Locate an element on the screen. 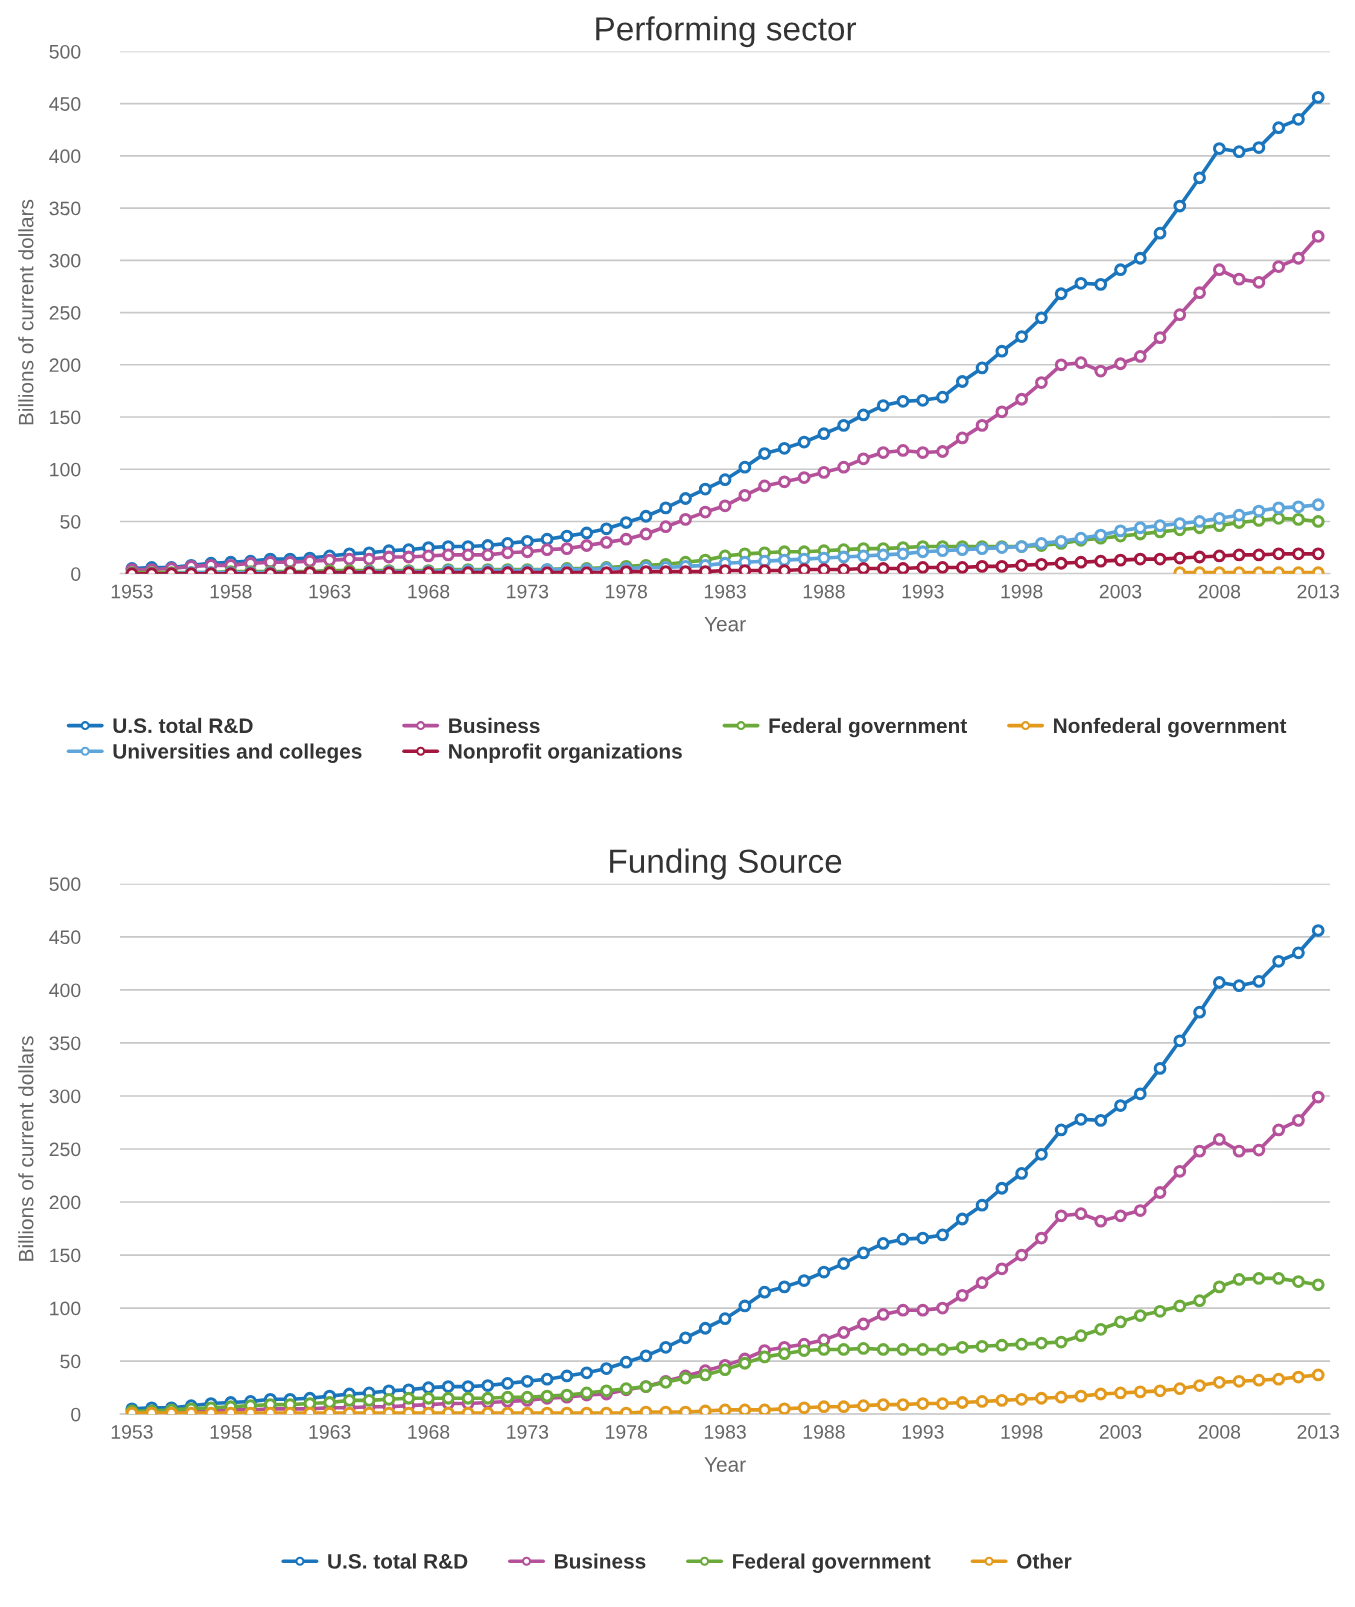 This screenshot has width=1355, height=1607. legend-label: Other is located at coordinates (1044, 1561).